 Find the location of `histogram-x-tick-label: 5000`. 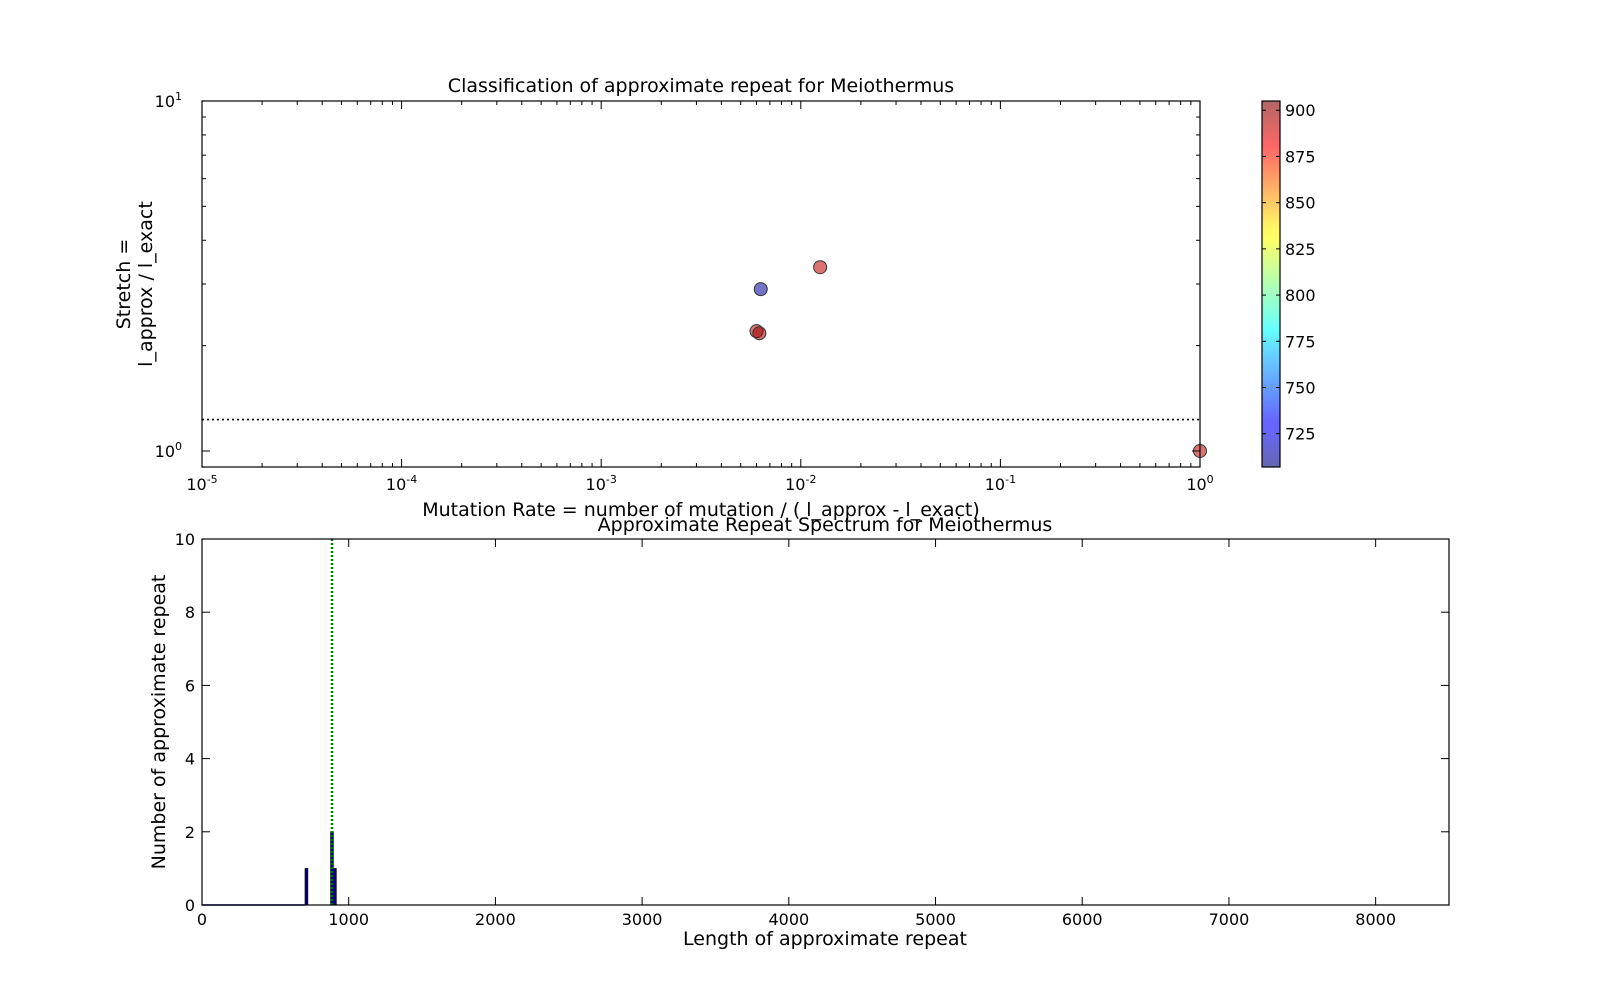

histogram-x-tick-label: 5000 is located at coordinates (935, 919).